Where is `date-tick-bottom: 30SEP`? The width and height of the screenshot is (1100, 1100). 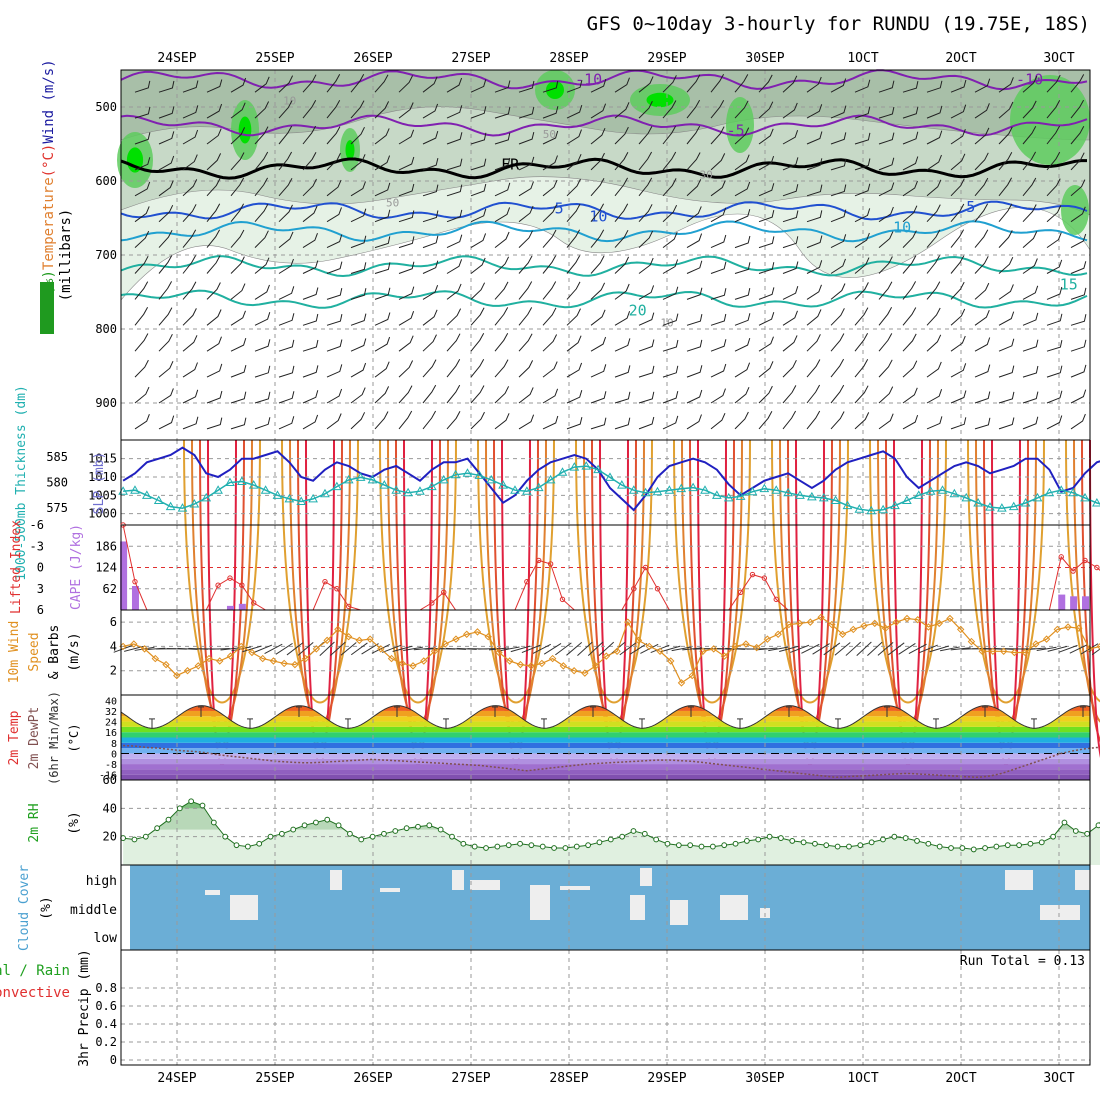 date-tick-bottom: 30SEP is located at coordinates (764, 1078).